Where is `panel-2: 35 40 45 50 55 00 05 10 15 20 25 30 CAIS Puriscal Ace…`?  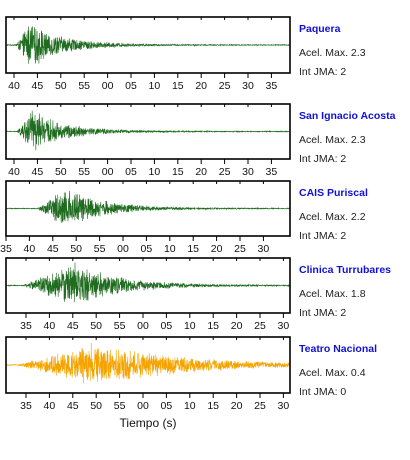 panel-2: 35 40 45 50 55 00 05 10 15 20 25 30 CAIS Puriscal Ace… is located at coordinates (184, 217).